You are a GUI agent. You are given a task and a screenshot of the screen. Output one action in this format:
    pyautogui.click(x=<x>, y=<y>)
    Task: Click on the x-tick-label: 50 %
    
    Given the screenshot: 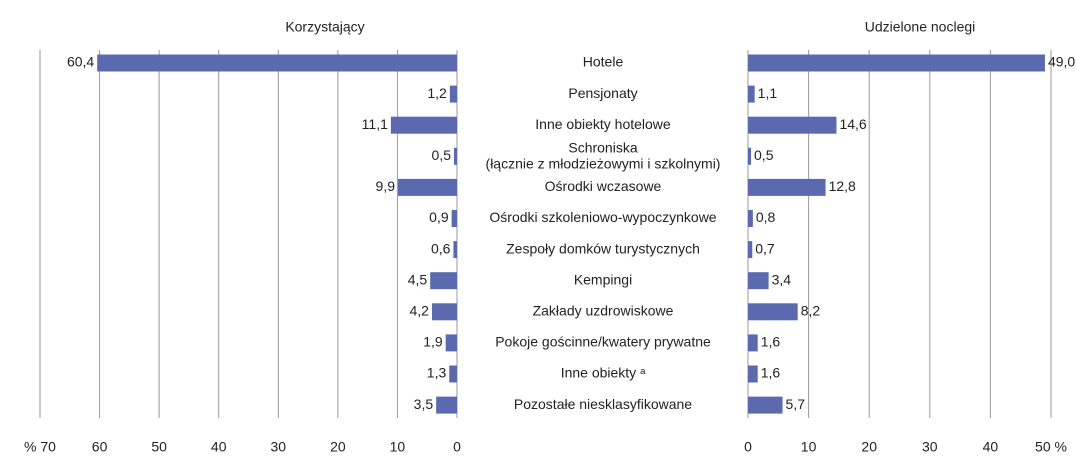 What is the action you would take?
    pyautogui.click(x=1051, y=447)
    